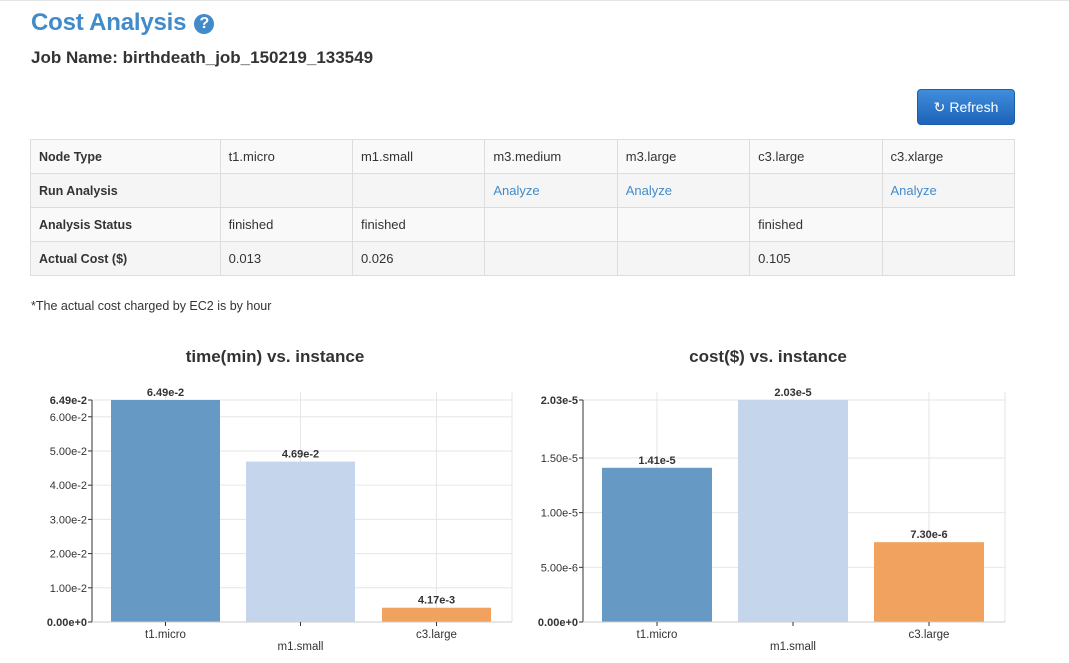 This screenshot has width=1069, height=663. What do you see at coordinates (816, 156) in the screenshot?
I see `table-cell: c3.large` at bounding box center [816, 156].